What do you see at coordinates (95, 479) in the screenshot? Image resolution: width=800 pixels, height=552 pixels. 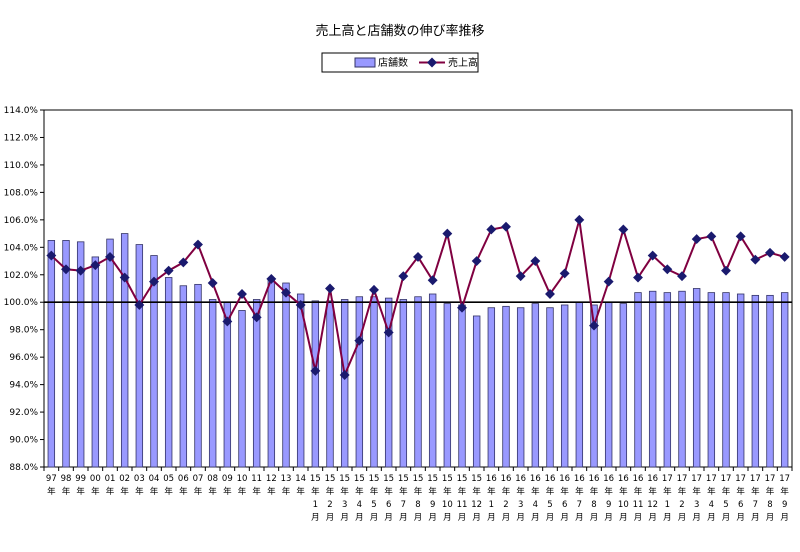 I see `x-tick-label: 00` at bounding box center [95, 479].